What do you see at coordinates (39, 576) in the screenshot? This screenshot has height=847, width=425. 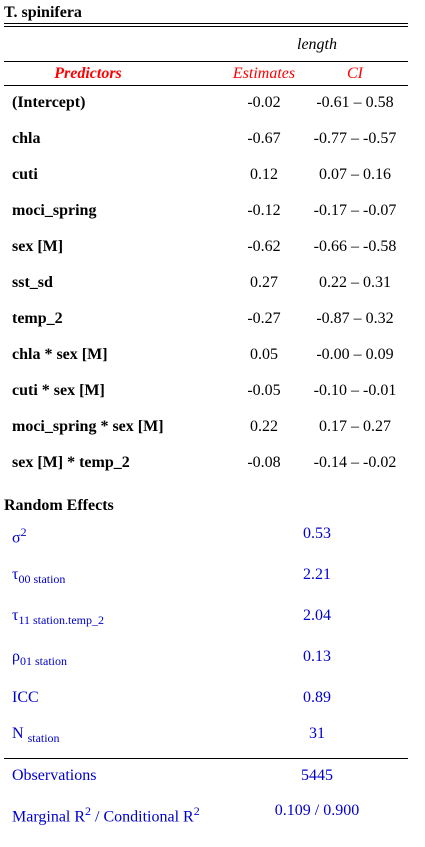 I see `tau00-label: τ00 station` at bounding box center [39, 576].